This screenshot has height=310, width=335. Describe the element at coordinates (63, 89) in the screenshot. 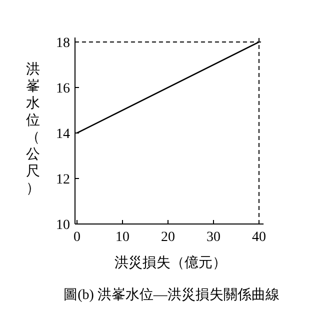

I see `y-tick-label: 16` at that location.